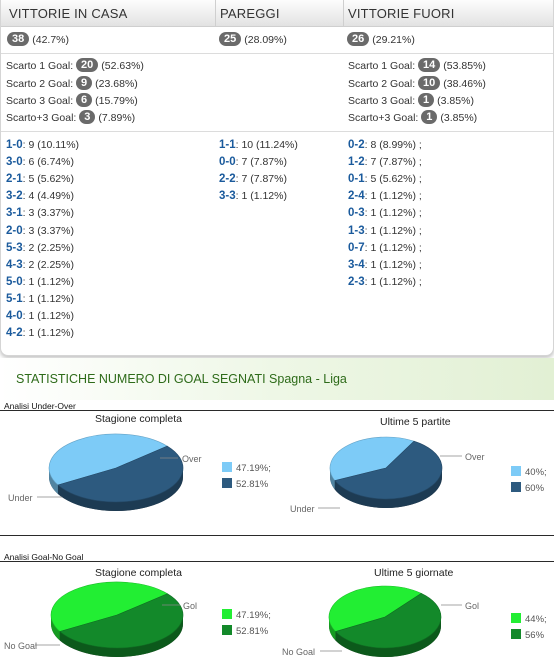 The height and width of the screenshot is (672, 554). Describe the element at coordinates (72, 84) in the screenshot. I see `margin-row: Scarto 2 Goal: 9 (23.68%)` at that location.